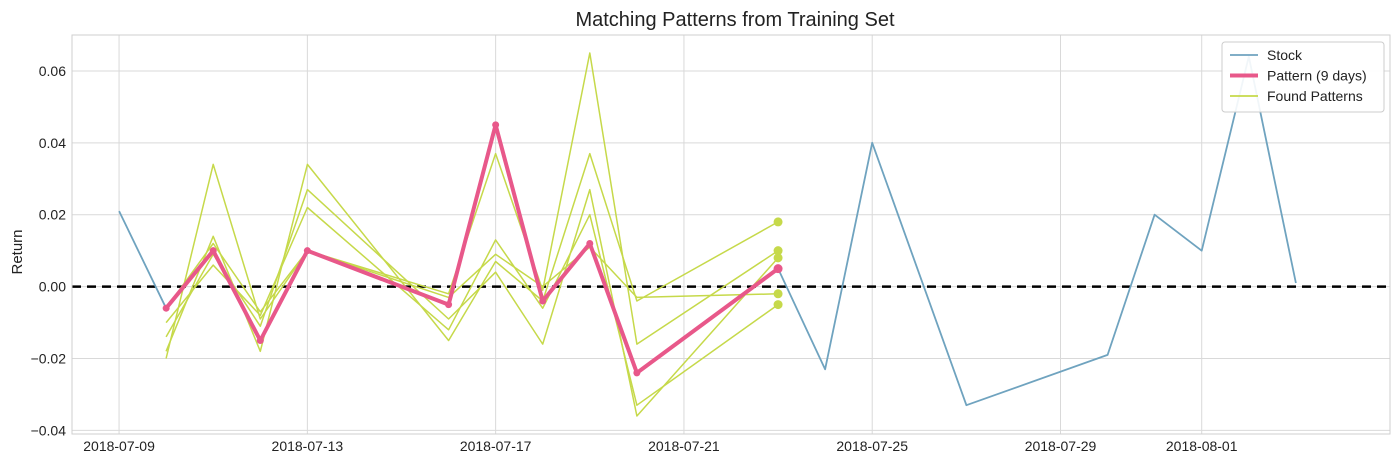 This screenshot has height=471, width=1400. I want to click on pattern-endpoint, so click(778, 269).